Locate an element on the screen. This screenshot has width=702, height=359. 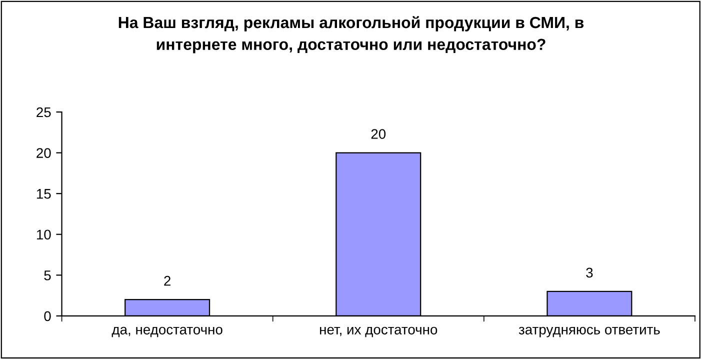
y-tick-label: 10 is located at coordinates (43, 235).